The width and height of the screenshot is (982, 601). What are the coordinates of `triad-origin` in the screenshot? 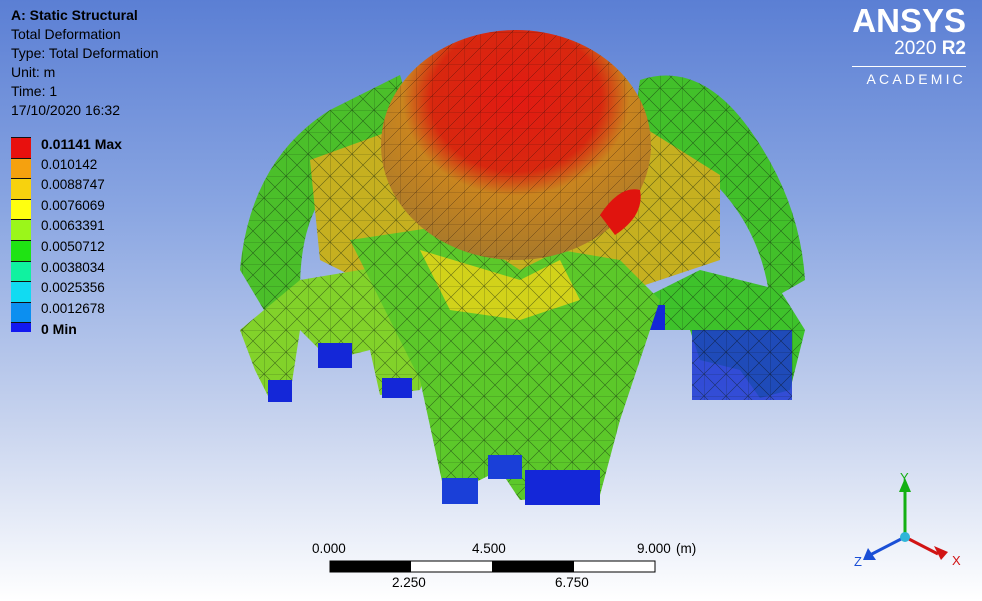 It's located at (905, 537).